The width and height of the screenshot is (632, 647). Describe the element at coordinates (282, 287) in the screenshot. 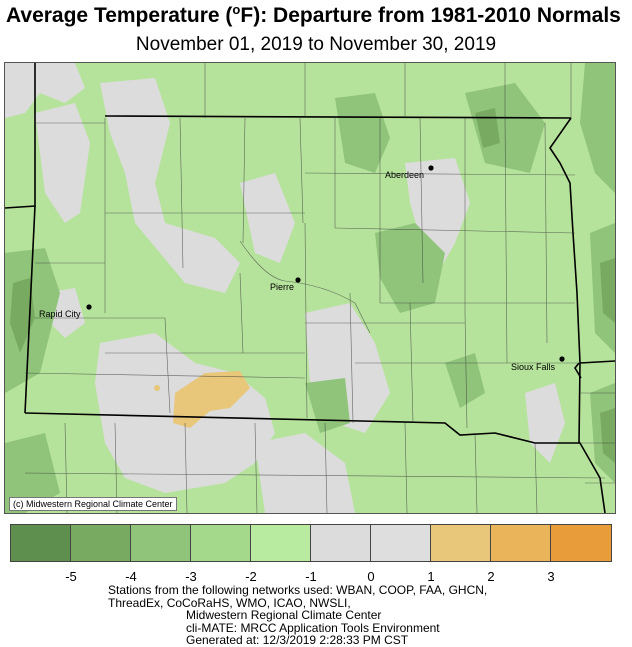

I see `pierre-label: Pierre` at that location.